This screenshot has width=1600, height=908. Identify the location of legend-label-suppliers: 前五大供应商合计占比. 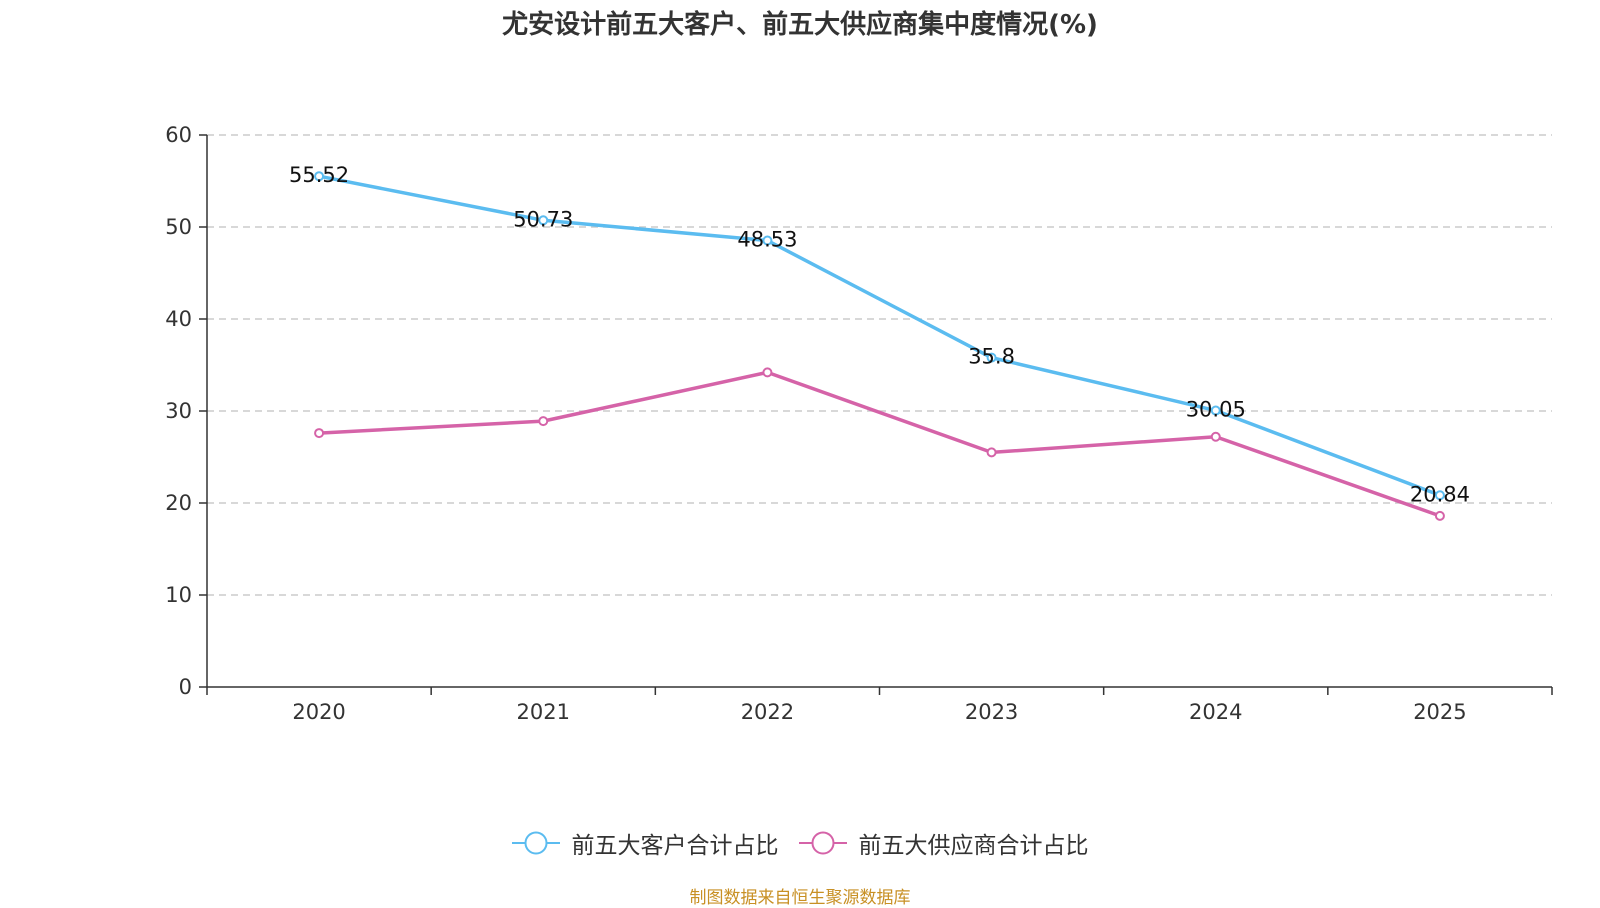
(973, 846).